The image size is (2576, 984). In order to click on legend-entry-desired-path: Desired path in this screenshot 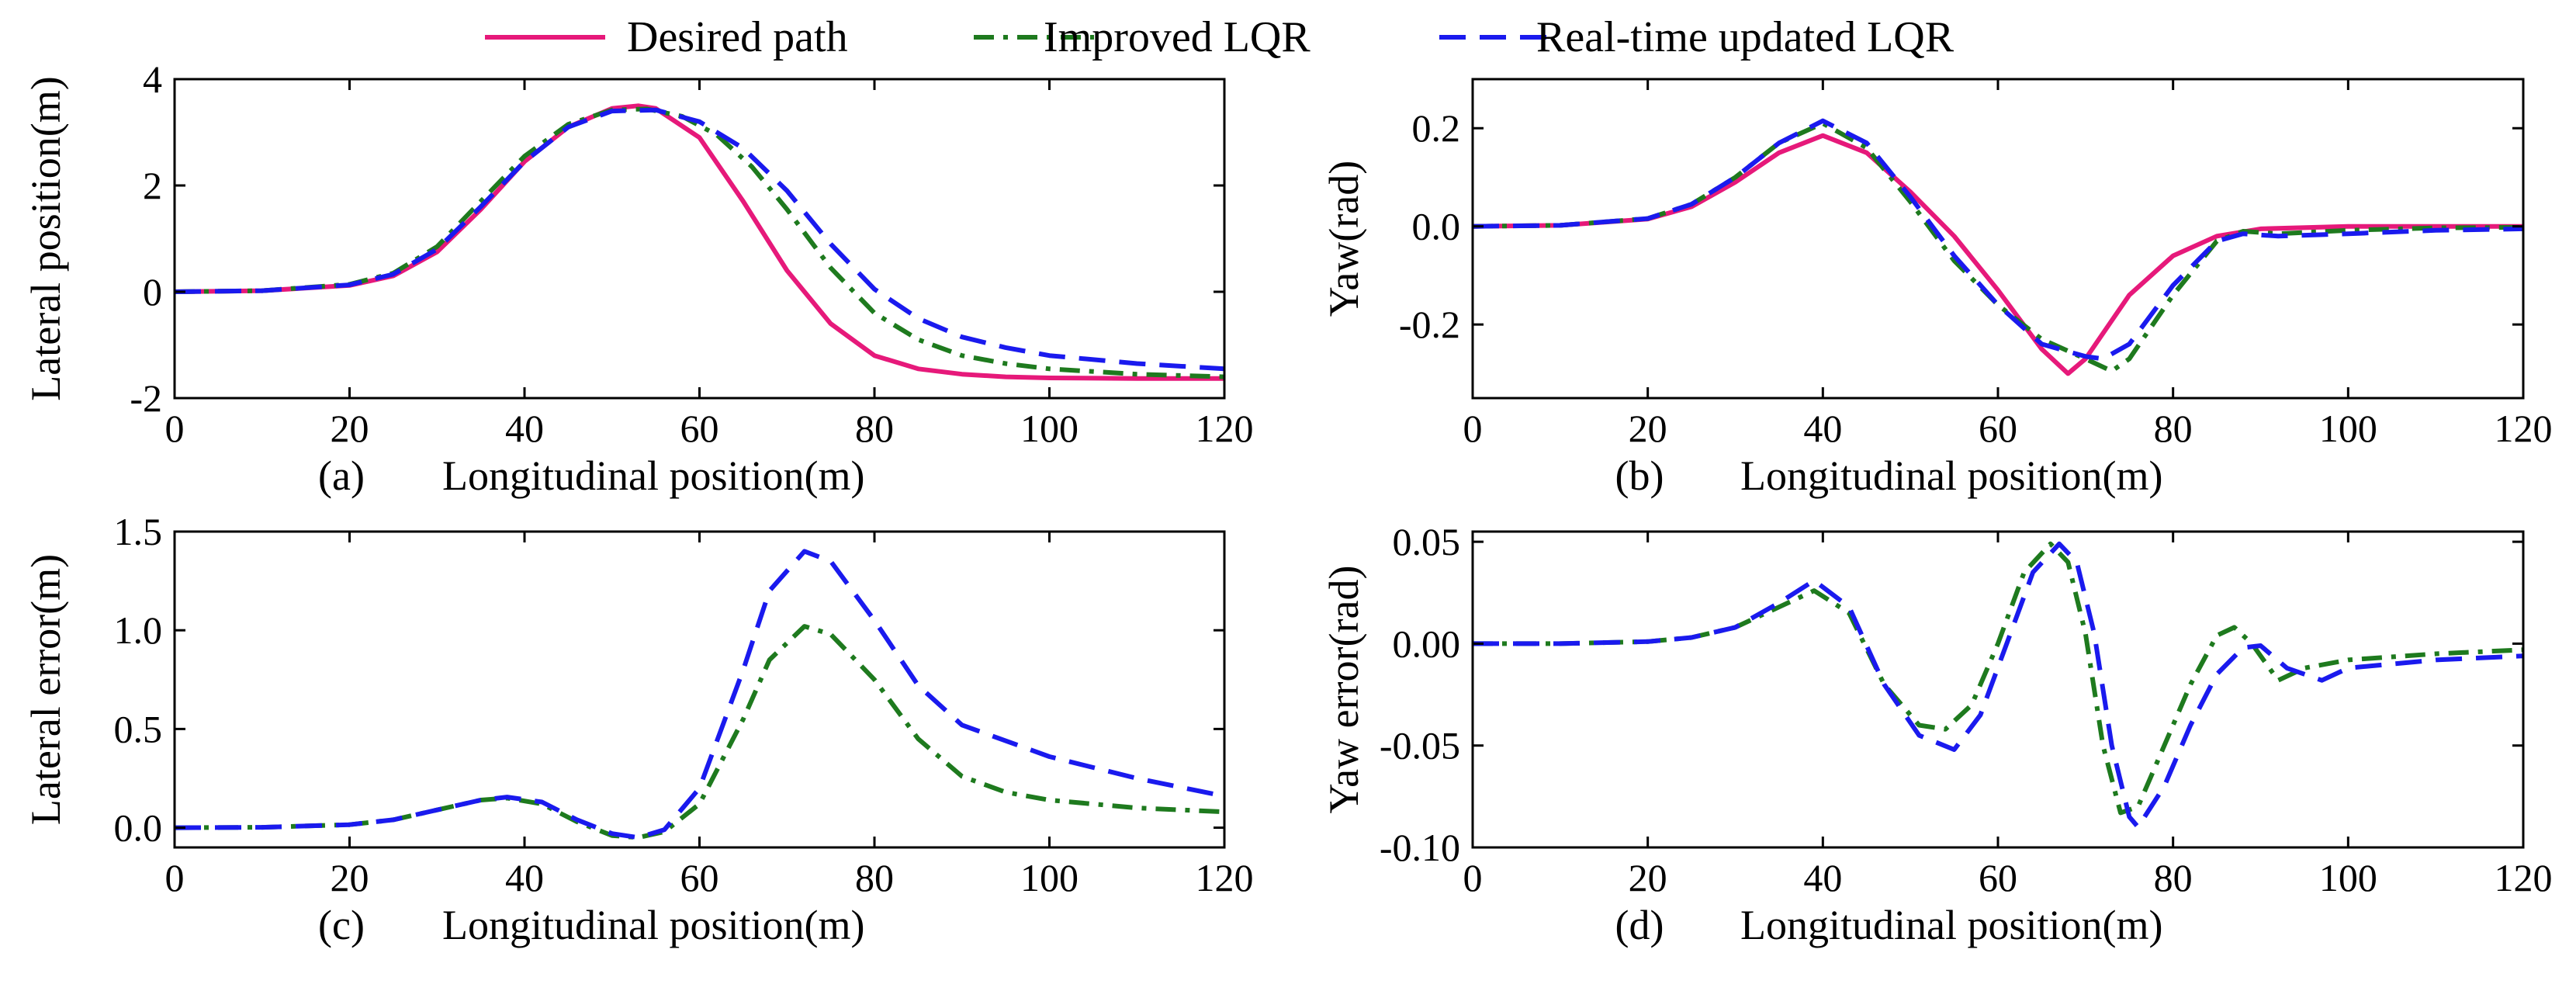, I will do `click(666, 37)`.